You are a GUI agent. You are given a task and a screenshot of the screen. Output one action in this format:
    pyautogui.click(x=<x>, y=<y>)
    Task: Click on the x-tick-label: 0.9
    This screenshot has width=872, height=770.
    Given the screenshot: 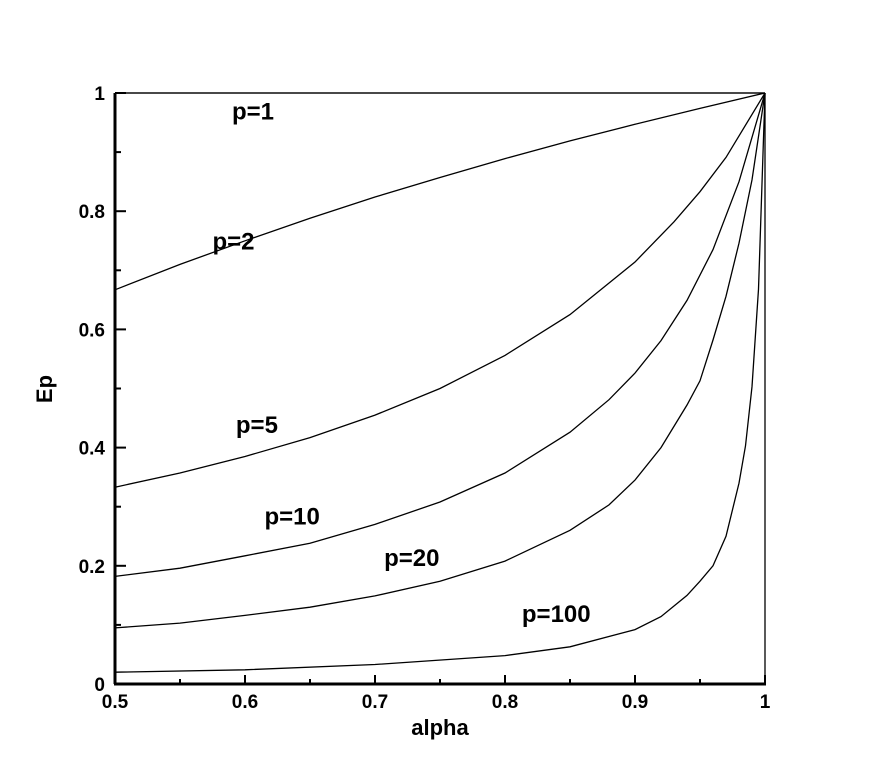 What is the action you would take?
    pyautogui.click(x=635, y=702)
    